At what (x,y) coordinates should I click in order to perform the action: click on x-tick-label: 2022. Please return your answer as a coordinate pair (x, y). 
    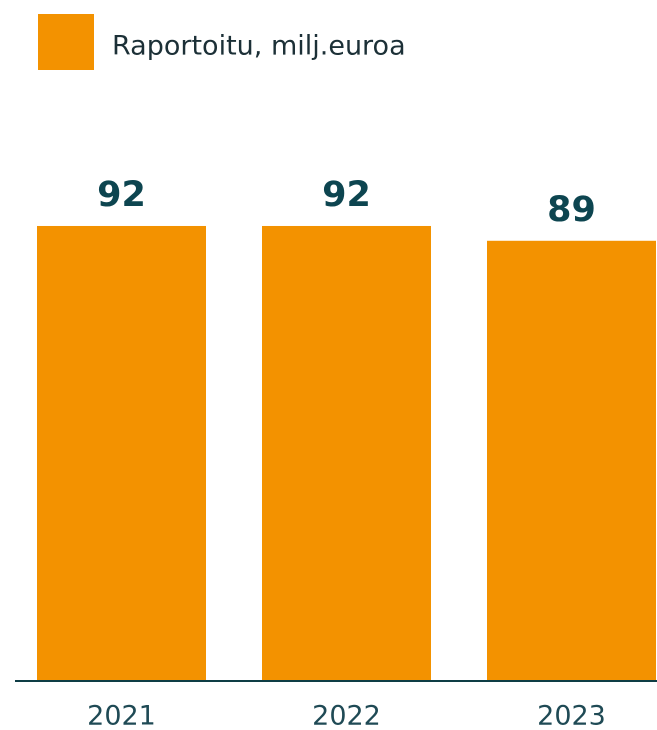
    Looking at the image, I should click on (346, 715).